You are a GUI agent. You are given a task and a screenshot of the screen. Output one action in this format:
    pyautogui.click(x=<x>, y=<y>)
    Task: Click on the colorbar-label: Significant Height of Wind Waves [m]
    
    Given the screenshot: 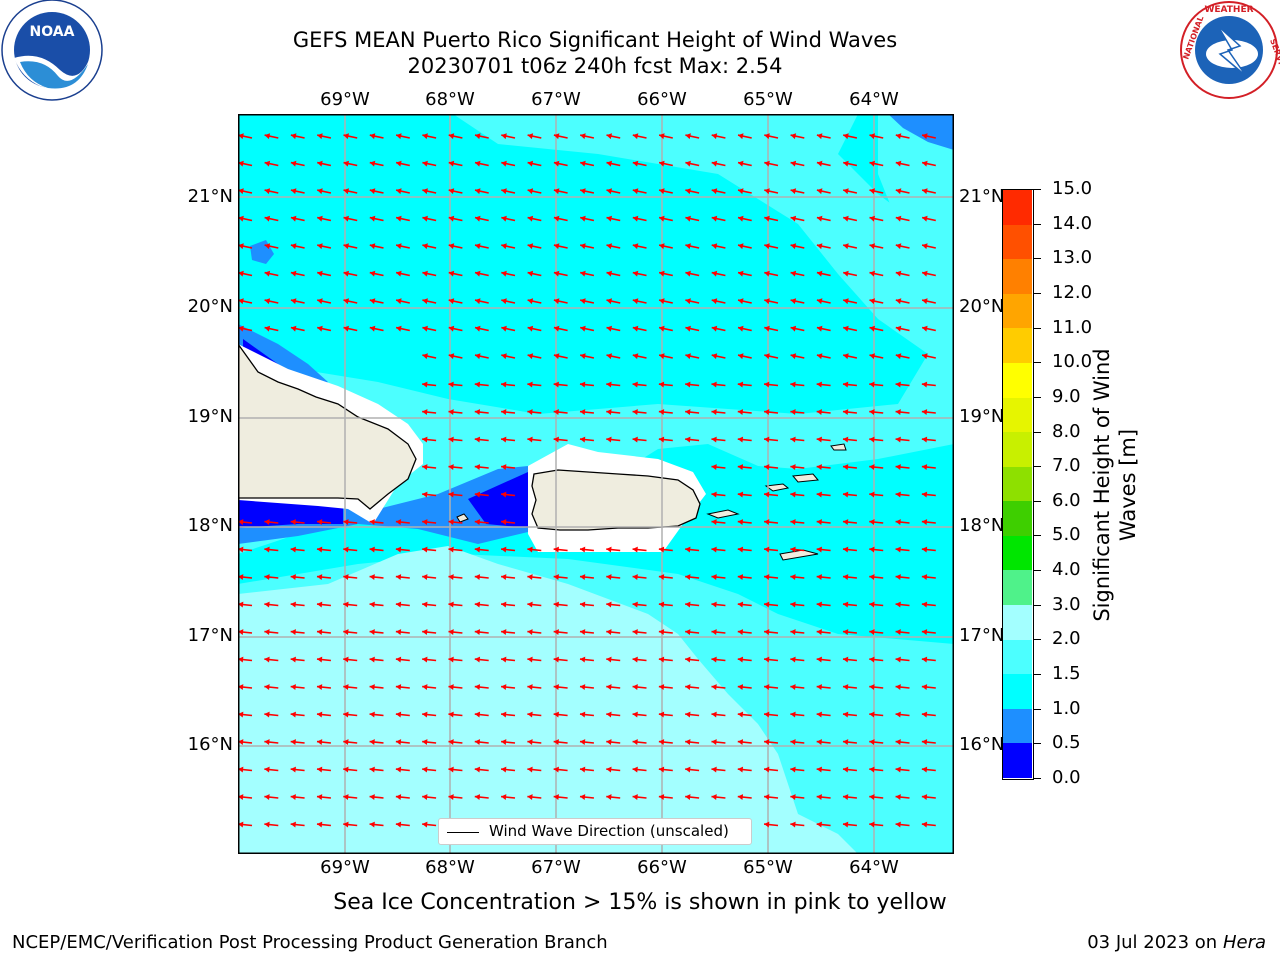 What is the action you would take?
    pyautogui.click(x=1115, y=485)
    